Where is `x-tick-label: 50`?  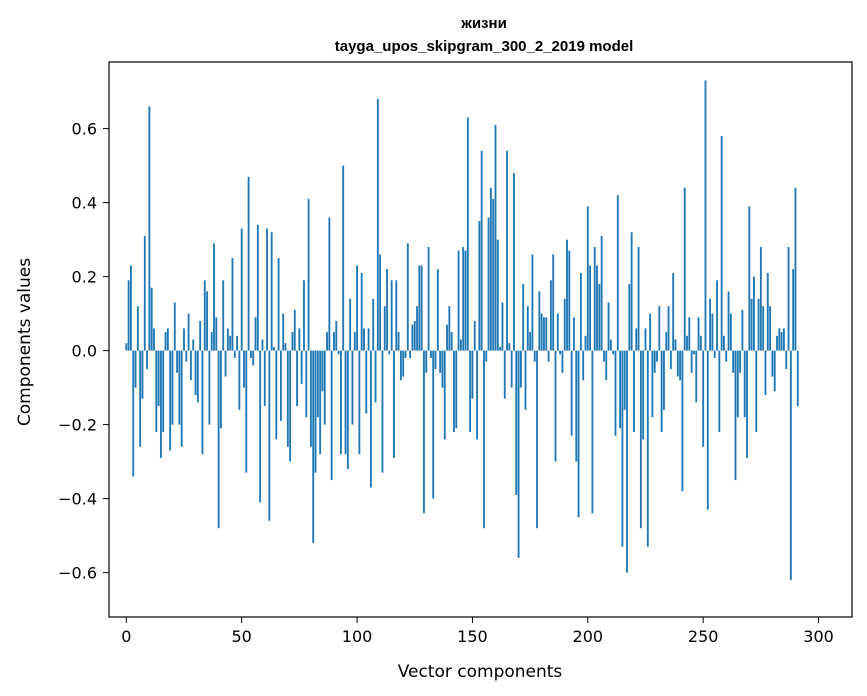
x-tick-label: 50 is located at coordinates (241, 636).